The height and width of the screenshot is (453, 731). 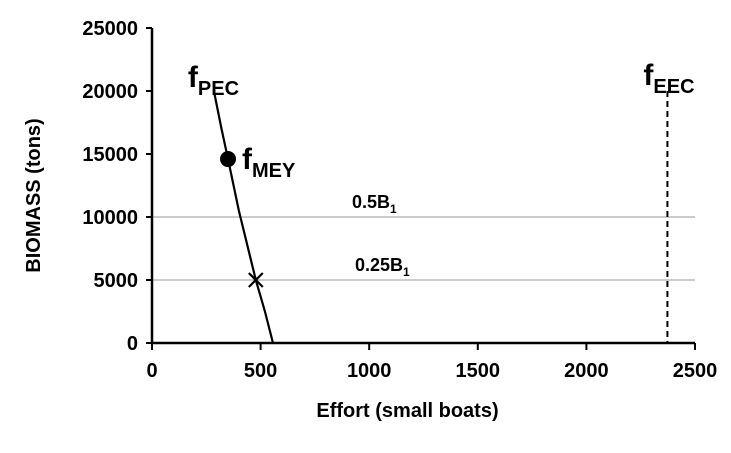 I want to click on x-axis-label: Effort (small boats), so click(x=407, y=411).